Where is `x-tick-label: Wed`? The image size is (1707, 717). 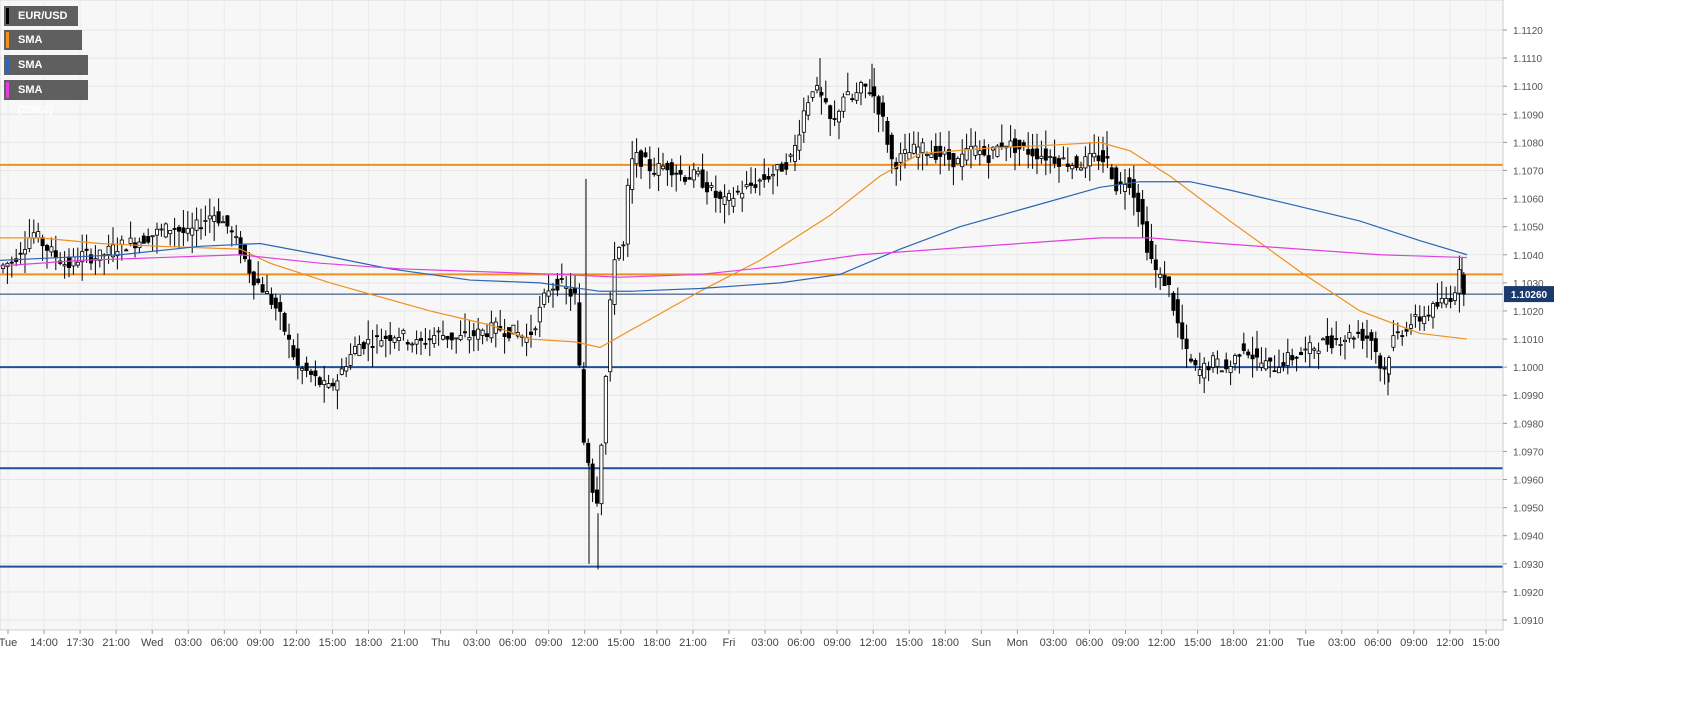
x-tick-label: Wed is located at coordinates (152, 643).